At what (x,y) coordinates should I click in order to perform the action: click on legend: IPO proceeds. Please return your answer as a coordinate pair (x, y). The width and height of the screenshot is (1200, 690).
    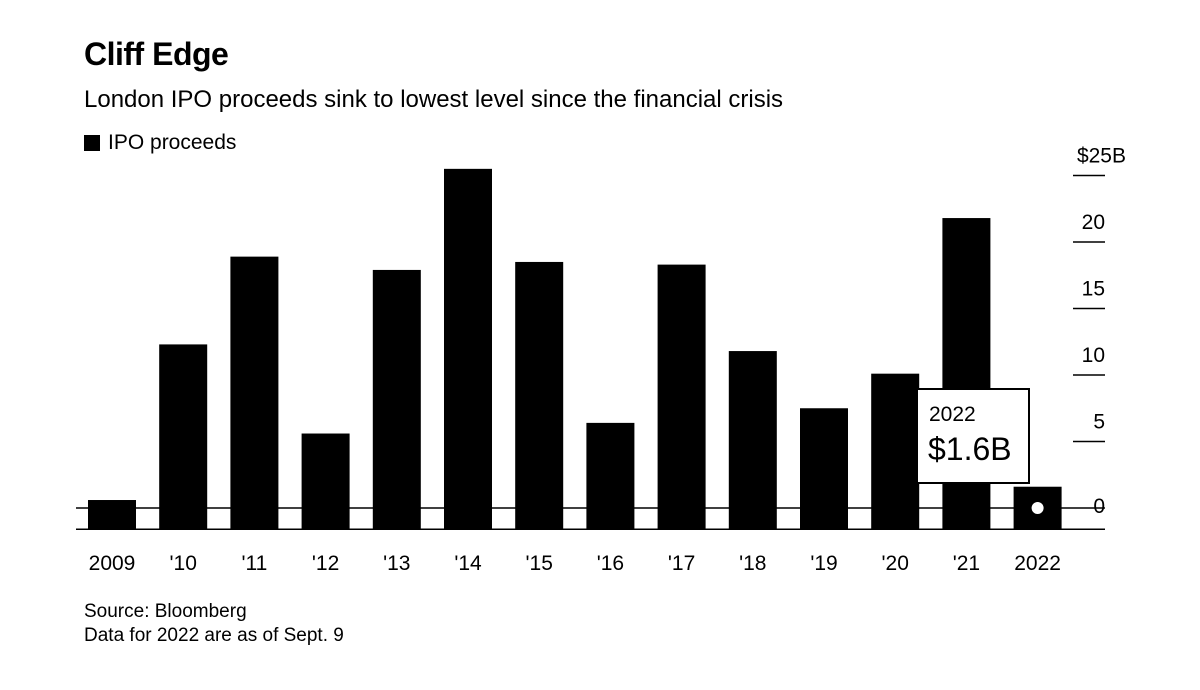
    Looking at the image, I should click on (160, 143).